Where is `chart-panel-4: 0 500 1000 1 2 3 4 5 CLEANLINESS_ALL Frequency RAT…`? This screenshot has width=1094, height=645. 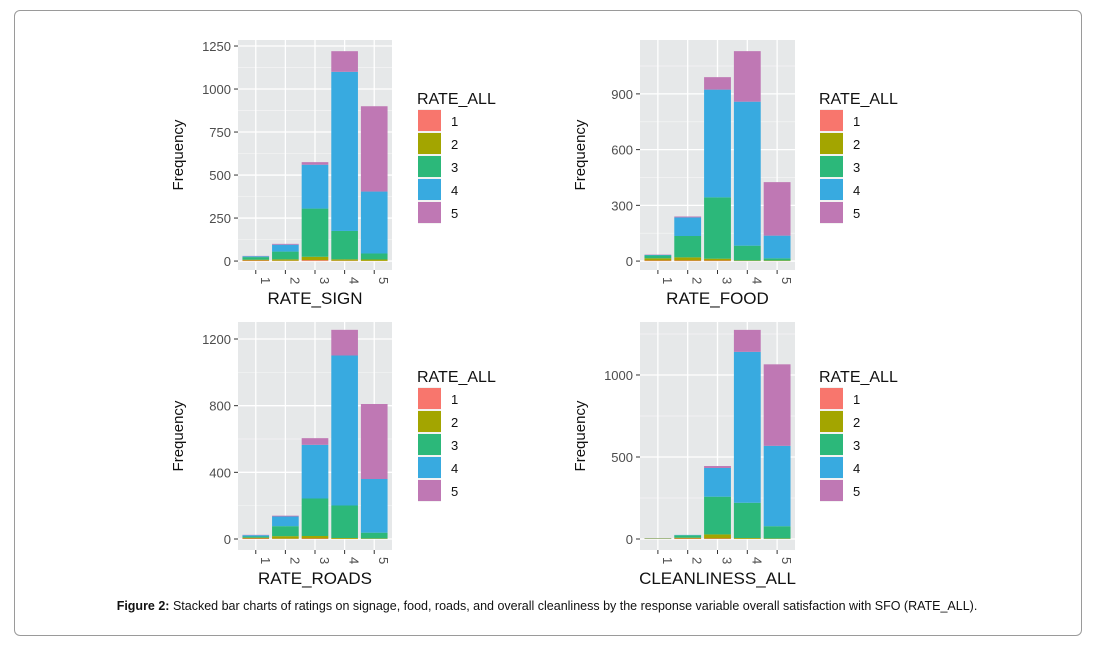
chart-panel-4: 0 500 1000 1 2 3 4 5 CLEANLINESS_ALL Frequency RAT… is located at coordinates (735, 455).